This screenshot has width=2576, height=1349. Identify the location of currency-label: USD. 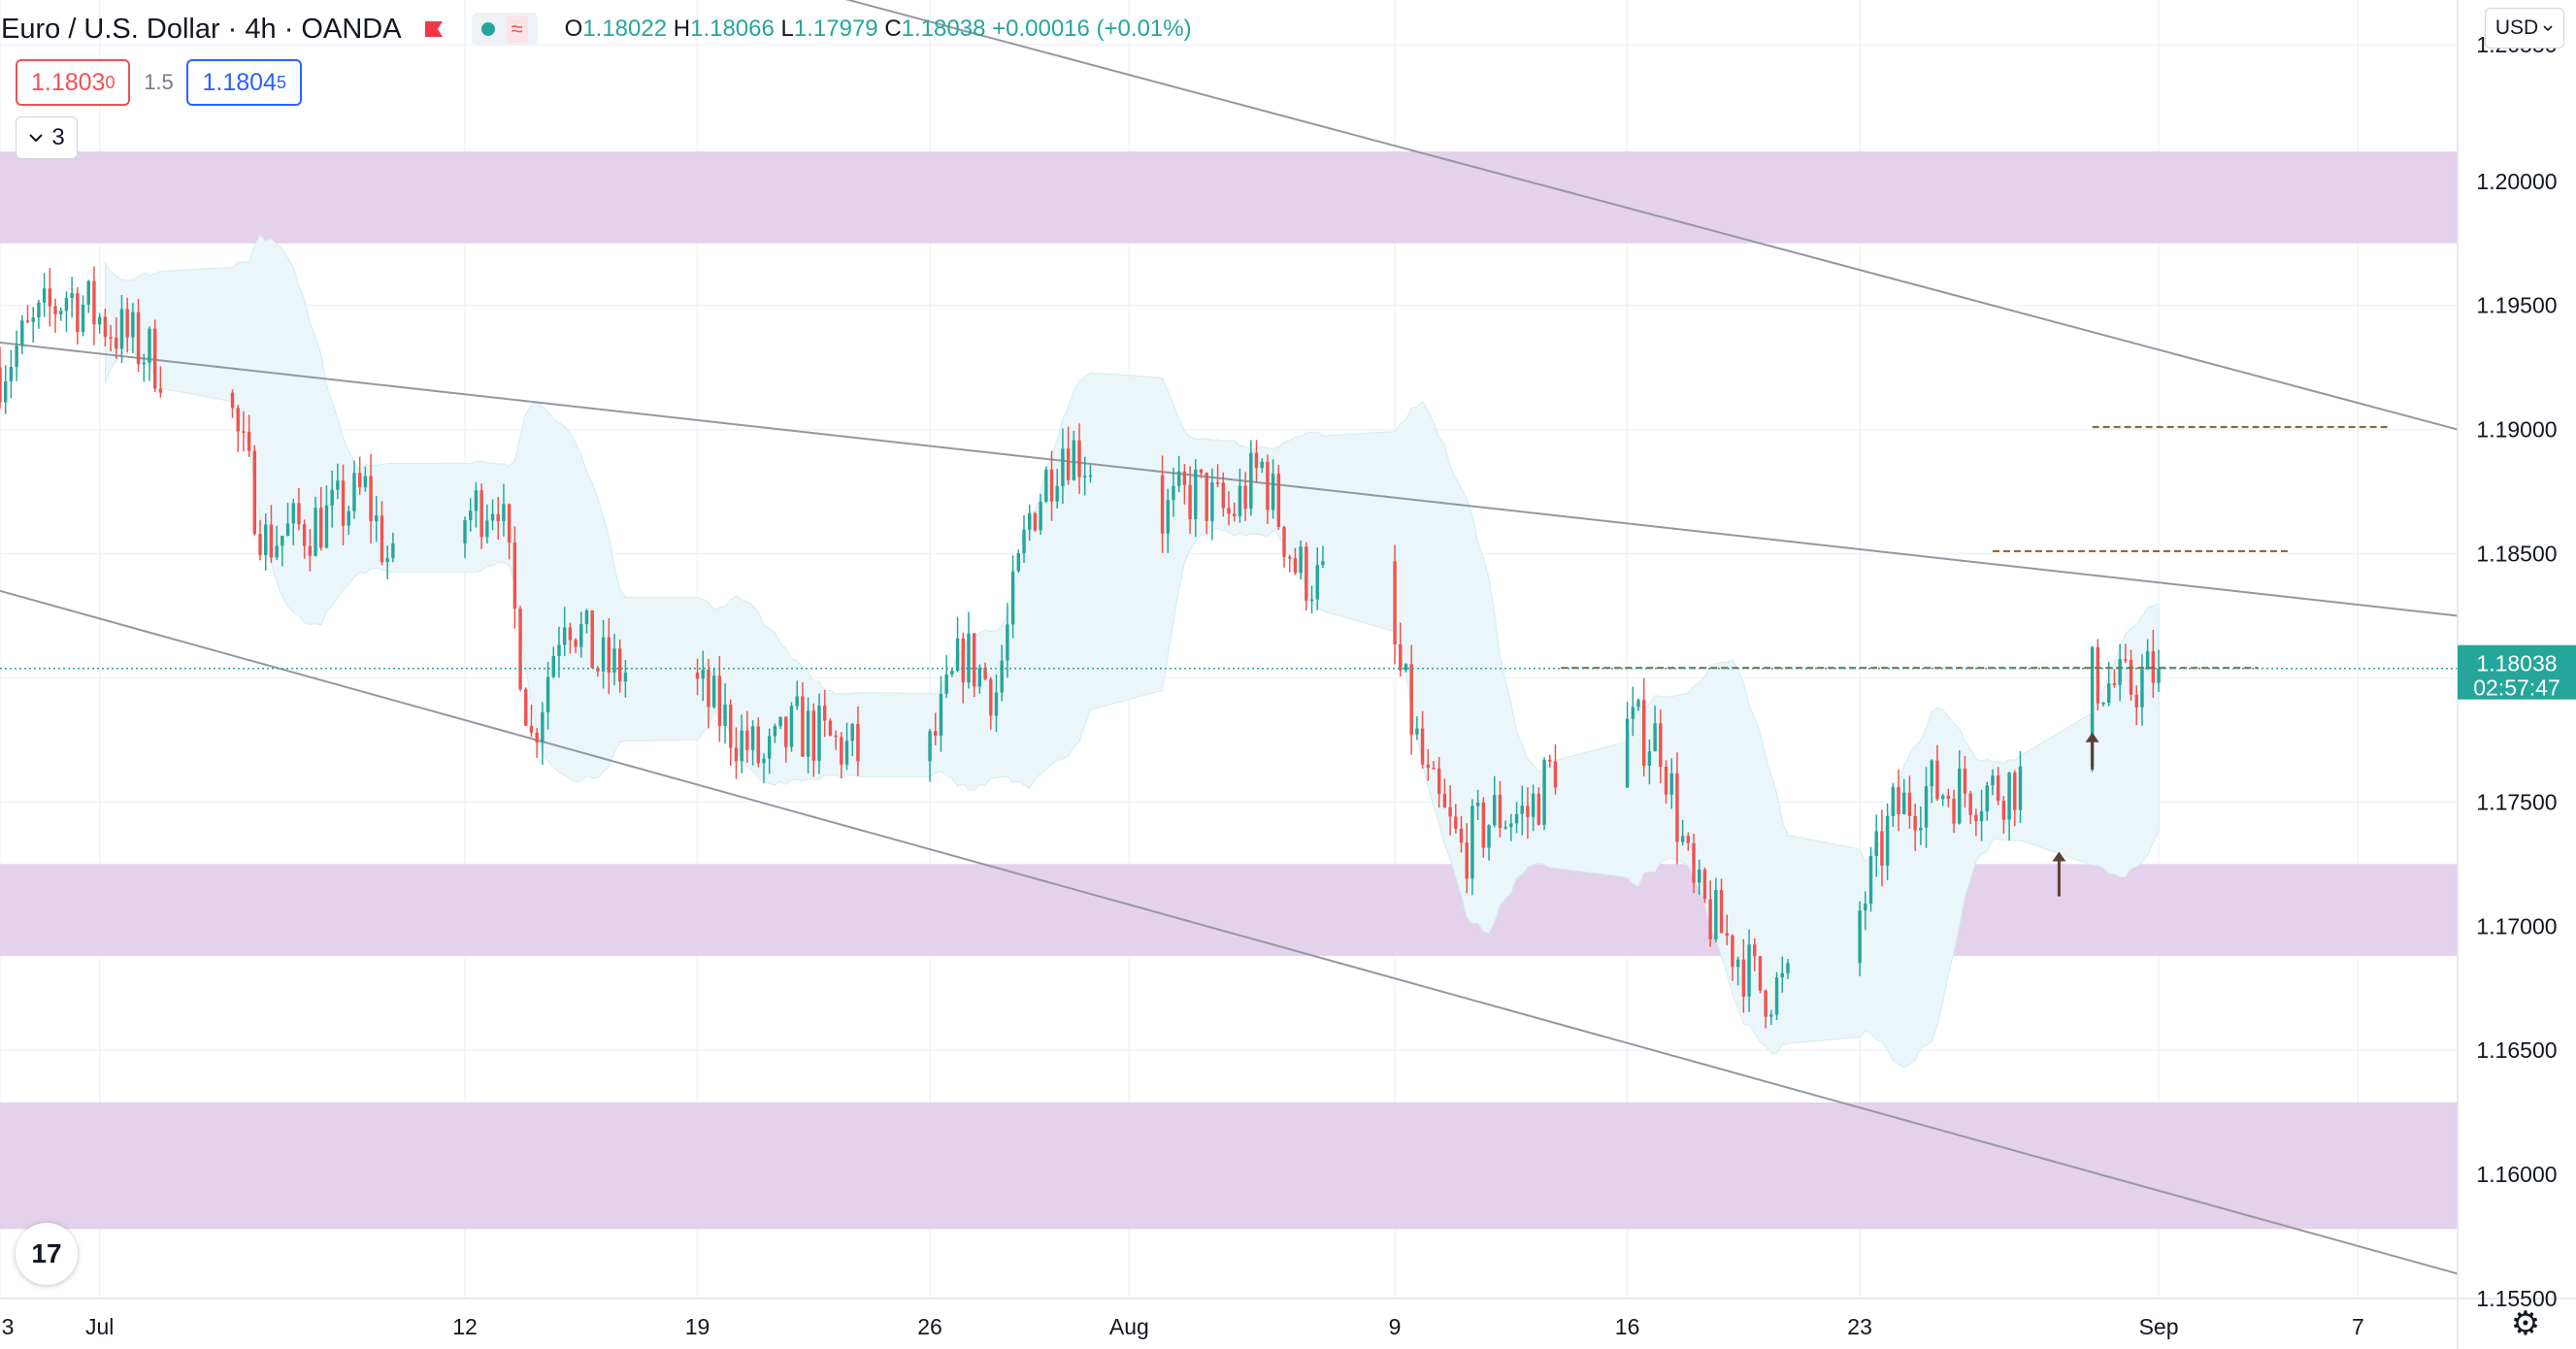
(2516, 27).